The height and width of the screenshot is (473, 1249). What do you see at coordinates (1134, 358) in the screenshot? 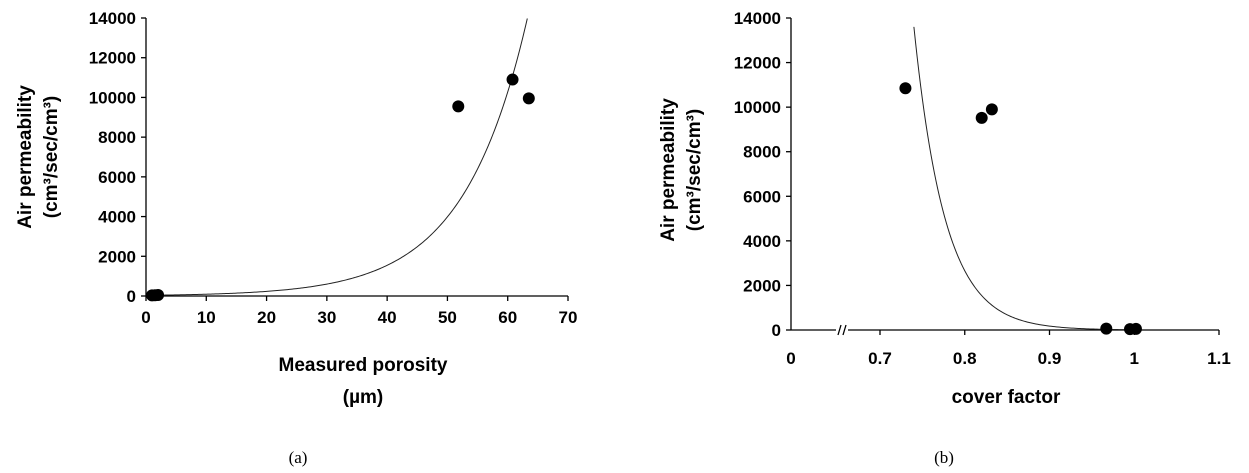
I see `chart-b-x-tick-label: 1` at bounding box center [1134, 358].